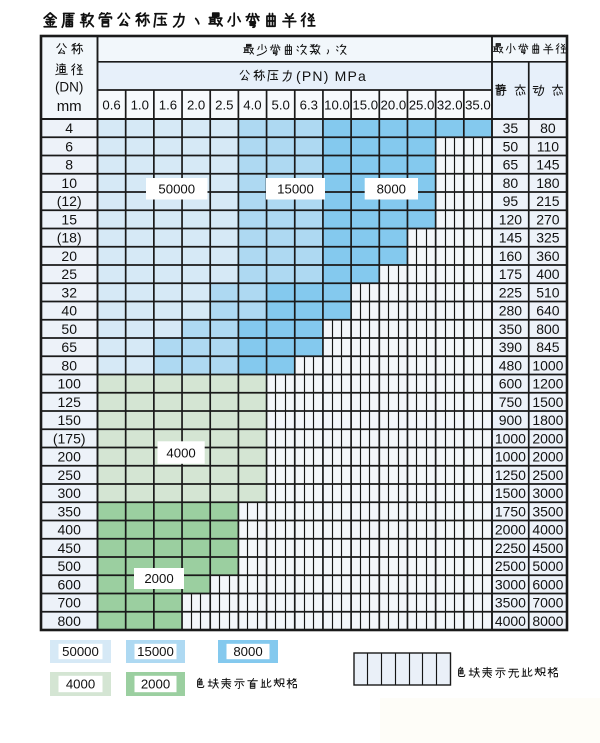 This screenshot has width=600, height=743. Describe the element at coordinates (511, 402) in the screenshot. I see `svg-text: 750` at that location.